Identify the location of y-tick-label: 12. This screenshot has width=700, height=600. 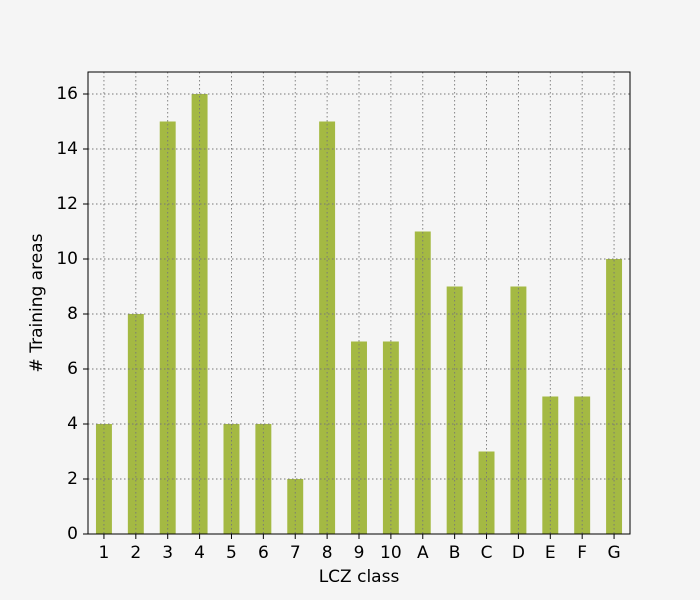
(67, 204).